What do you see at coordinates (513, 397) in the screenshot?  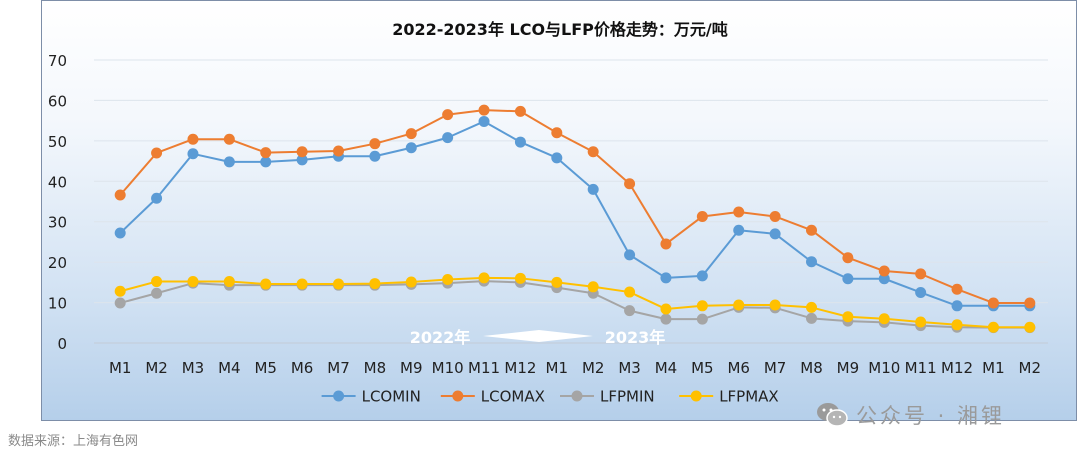 I see `legend-label: LCOMAX` at bounding box center [513, 397].